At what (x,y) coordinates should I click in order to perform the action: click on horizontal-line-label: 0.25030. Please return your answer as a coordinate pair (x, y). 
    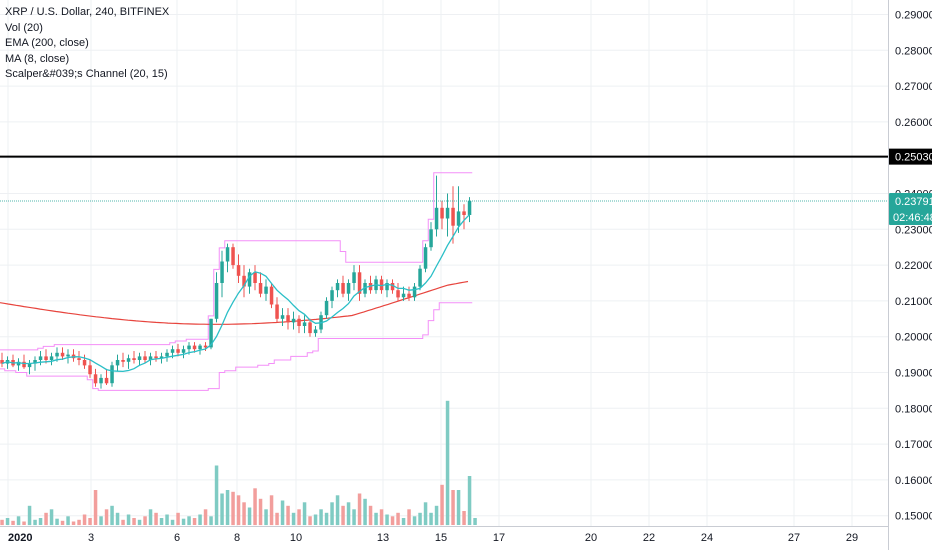
    Looking at the image, I should click on (913, 158).